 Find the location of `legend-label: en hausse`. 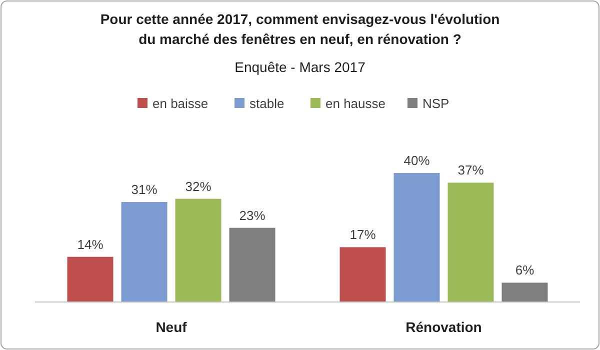

legend-label: en hausse is located at coordinates (356, 103).